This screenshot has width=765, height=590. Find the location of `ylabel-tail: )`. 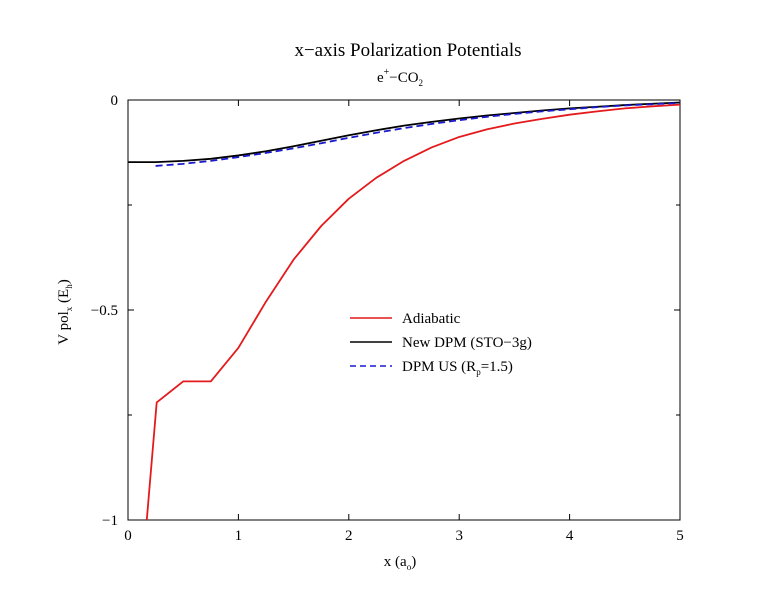

ylabel-tail: ) is located at coordinates (64, 281).